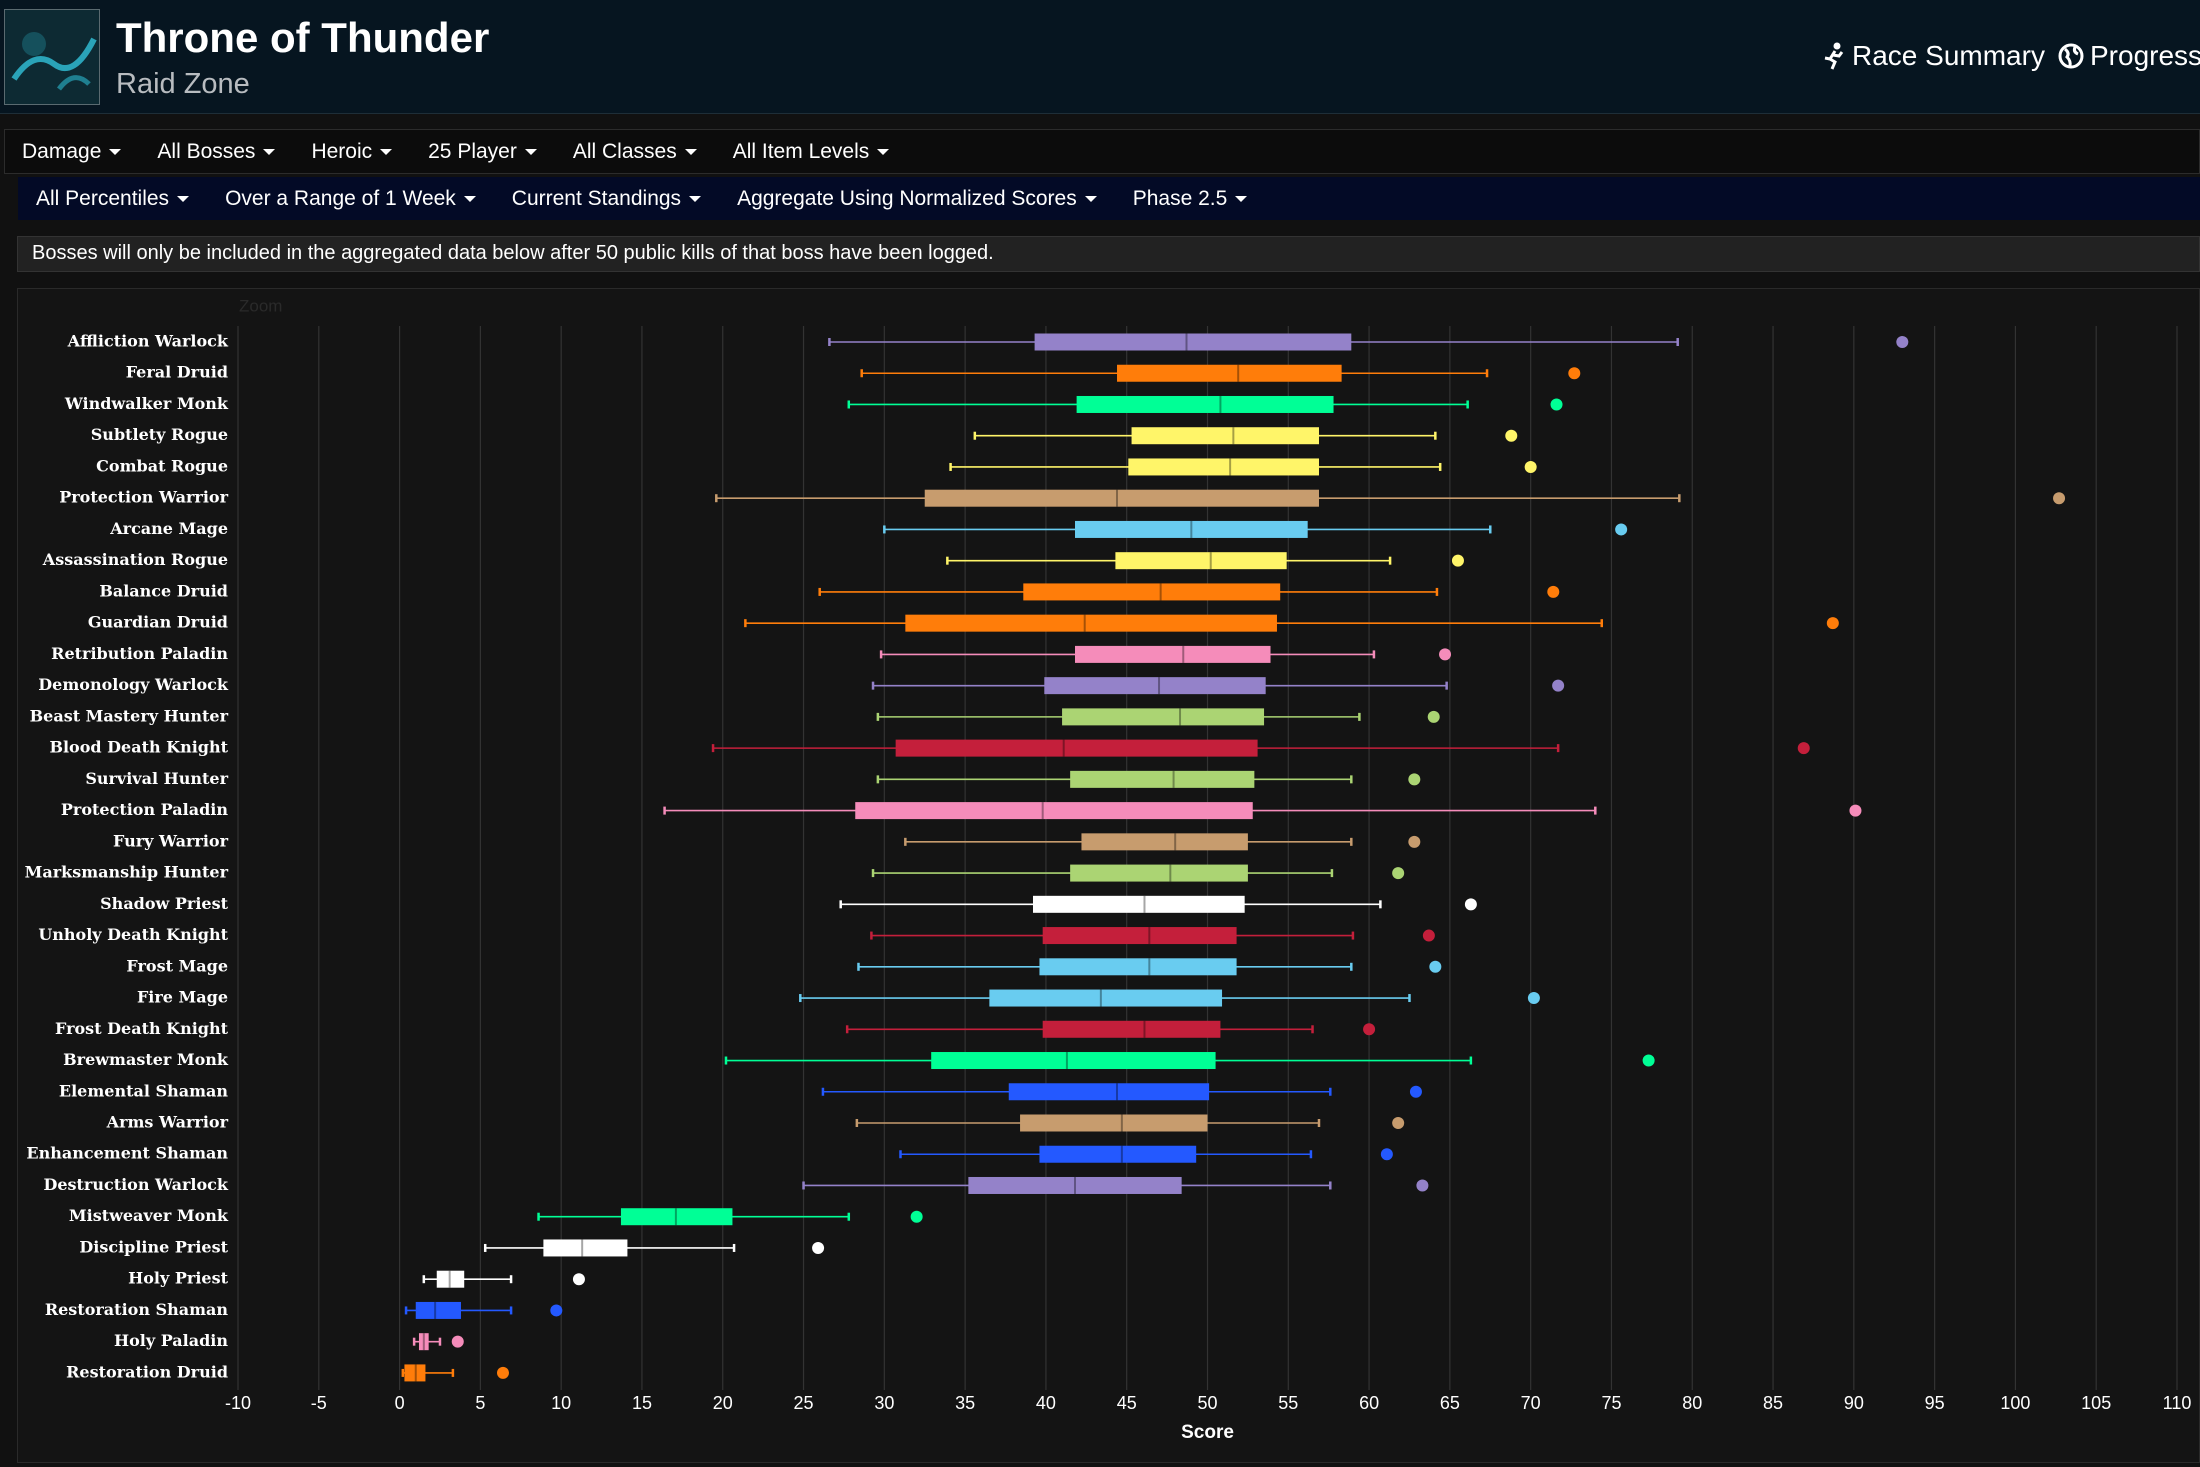  Describe the element at coordinates (146, 403) in the screenshot. I see `category-label: Windwalker Monk` at that location.